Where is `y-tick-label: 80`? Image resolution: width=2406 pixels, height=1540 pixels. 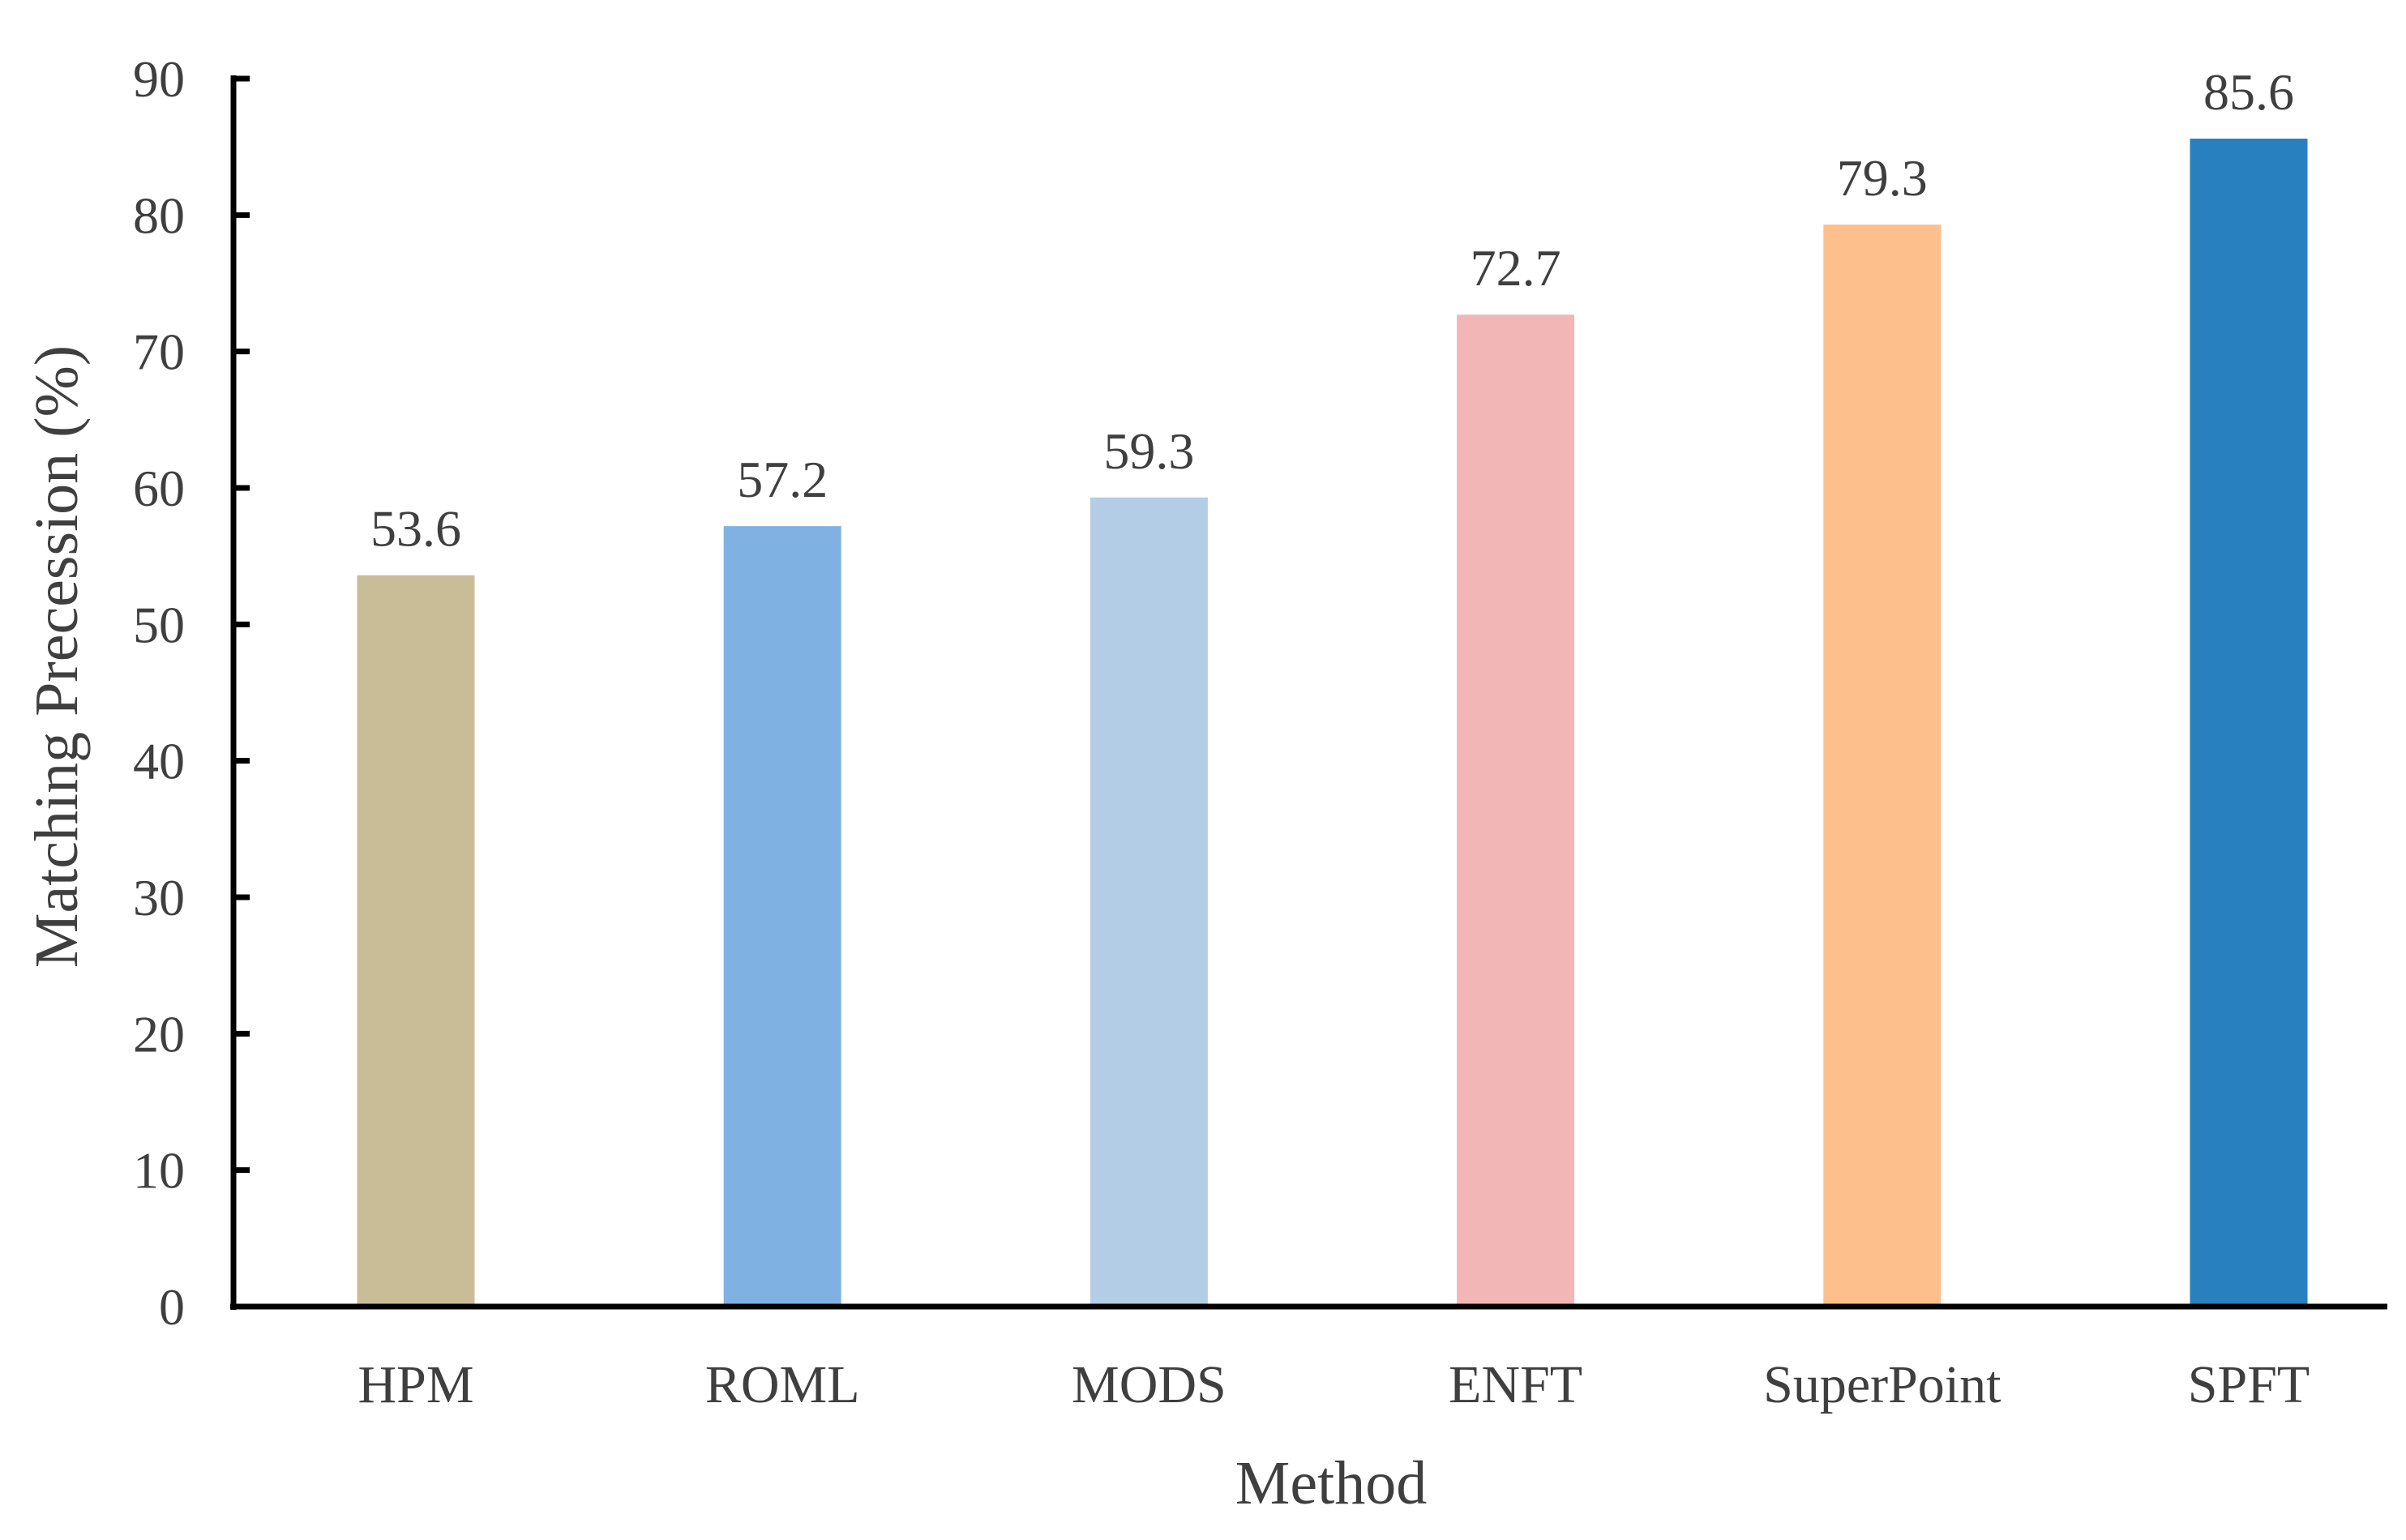 y-tick-label: 80 is located at coordinates (159, 215).